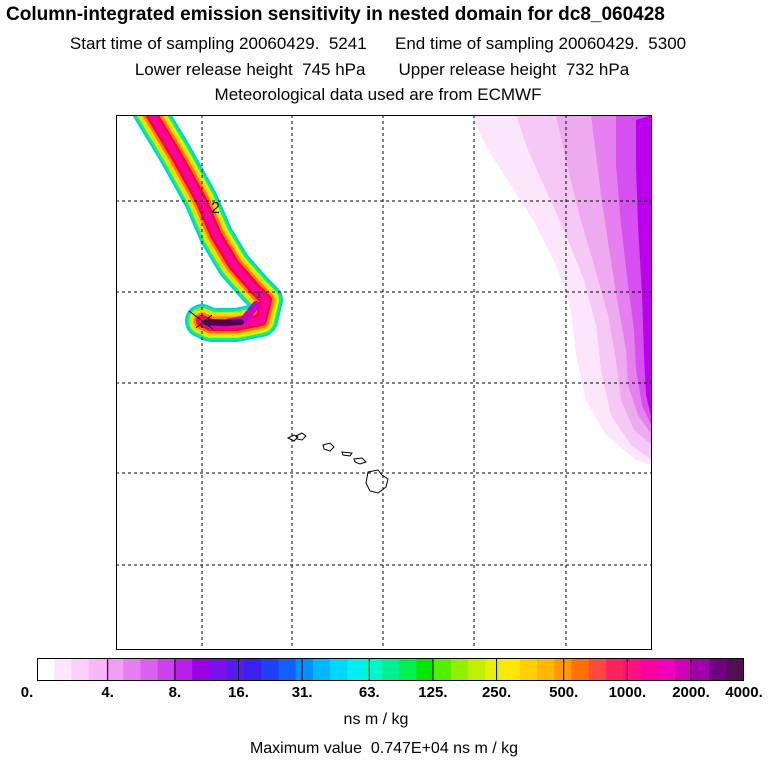 This screenshot has width=768, height=768. Describe the element at coordinates (303, 43) in the screenshot. I see `start-time-value: 20060429. 5241` at that location.